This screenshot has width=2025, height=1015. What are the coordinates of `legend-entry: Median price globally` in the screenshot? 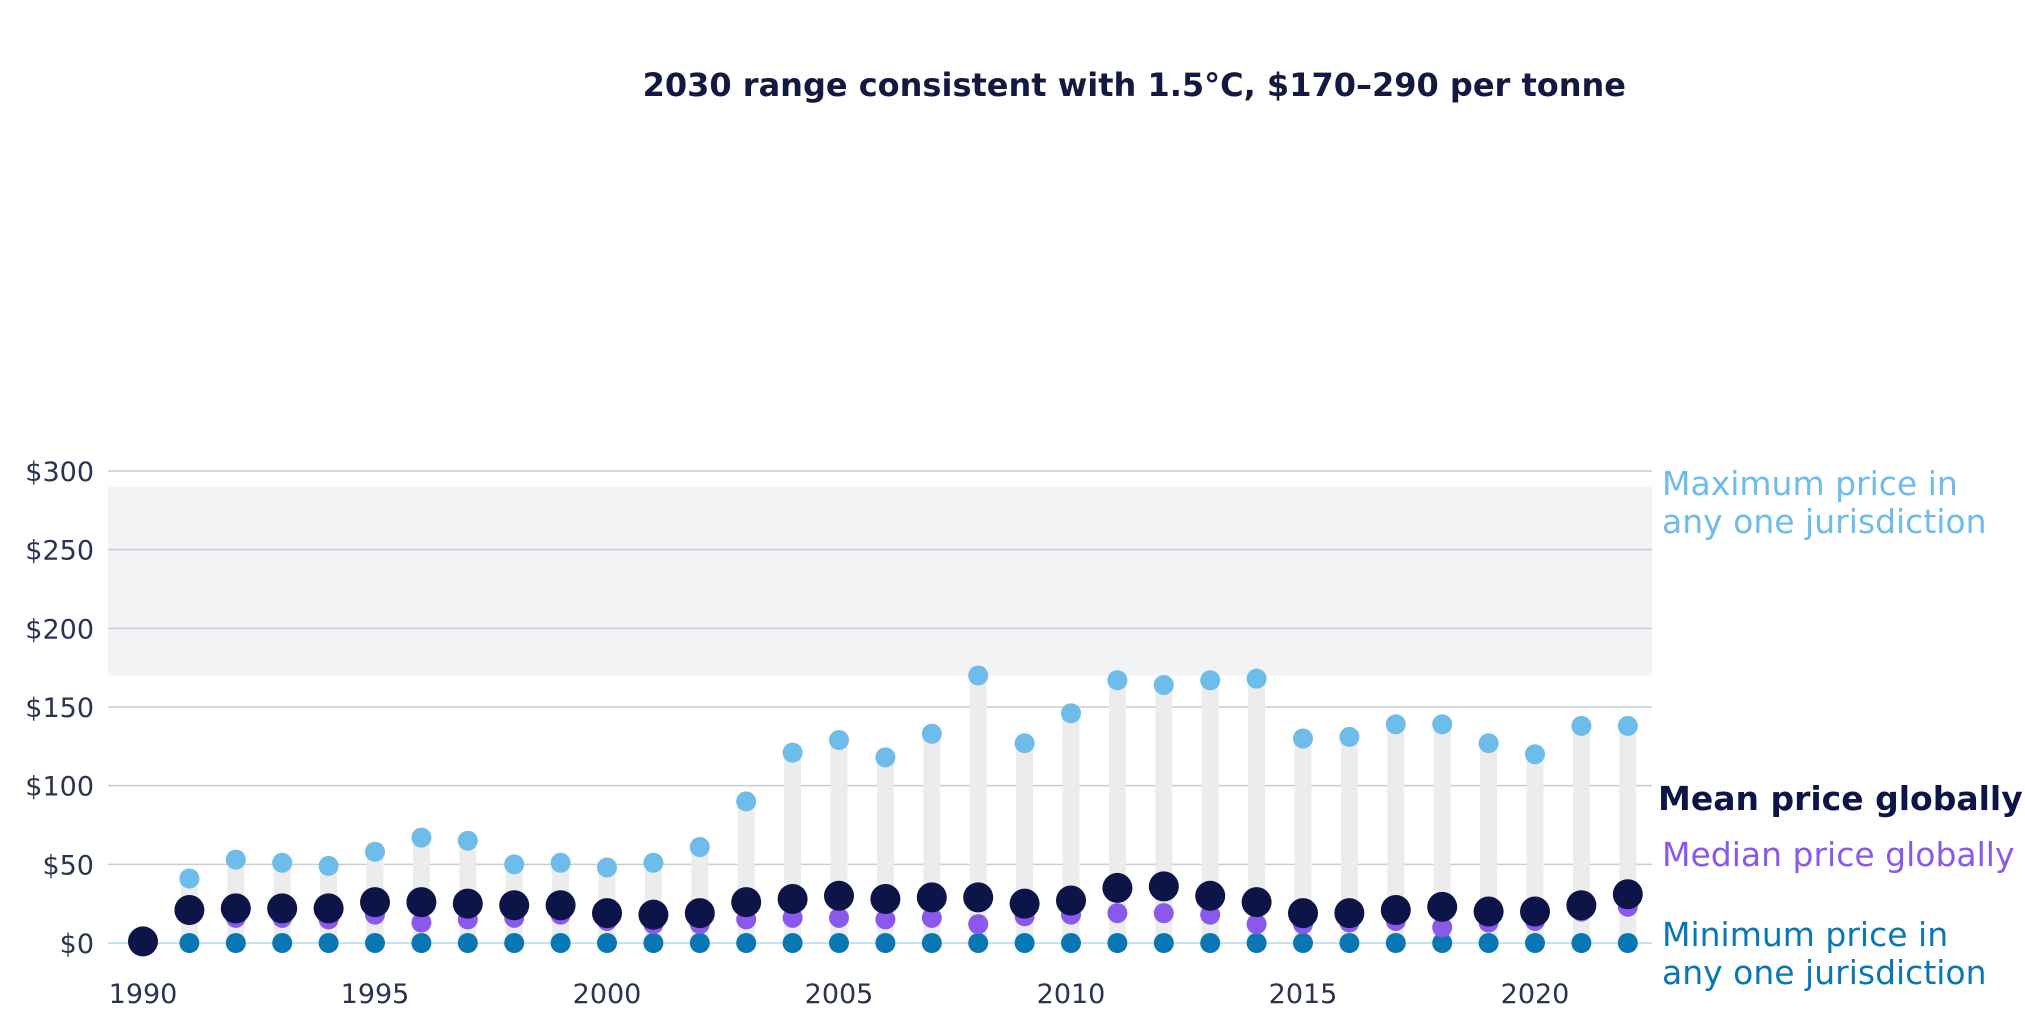 It's located at (1838, 854).